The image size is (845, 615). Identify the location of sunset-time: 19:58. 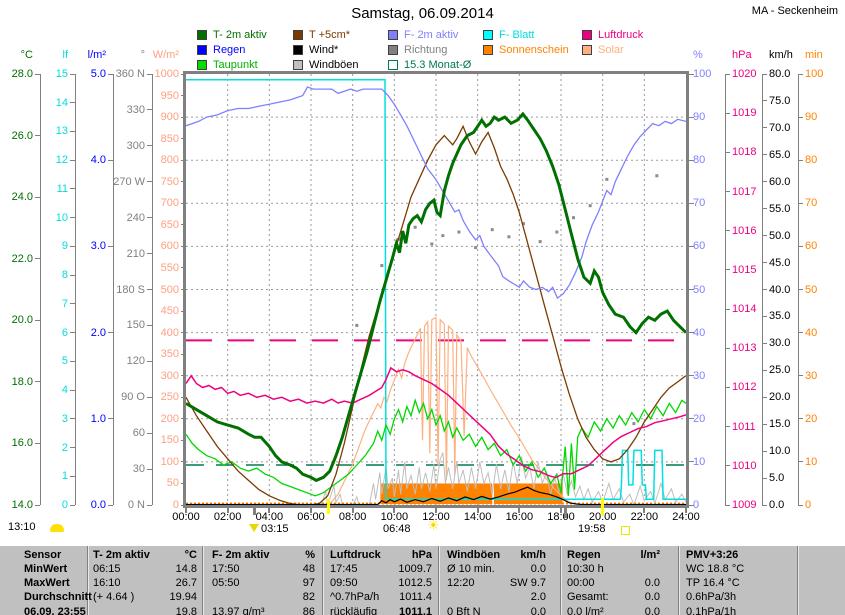
(592, 529).